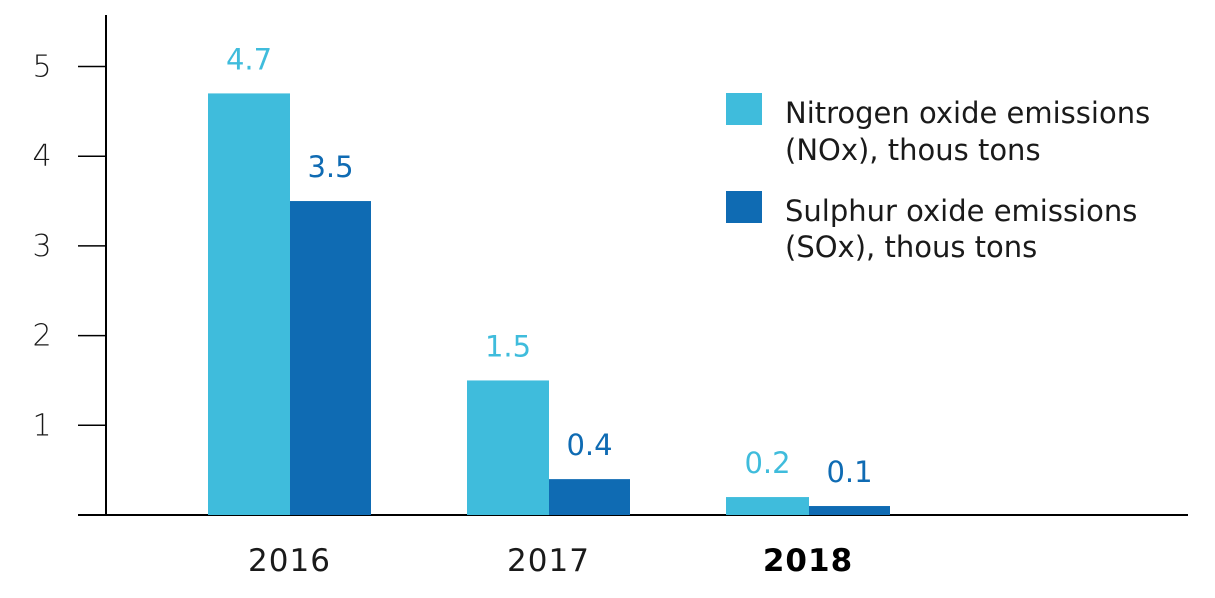  What do you see at coordinates (289, 561) in the screenshot?
I see `x-category-label-2016: 2016` at bounding box center [289, 561].